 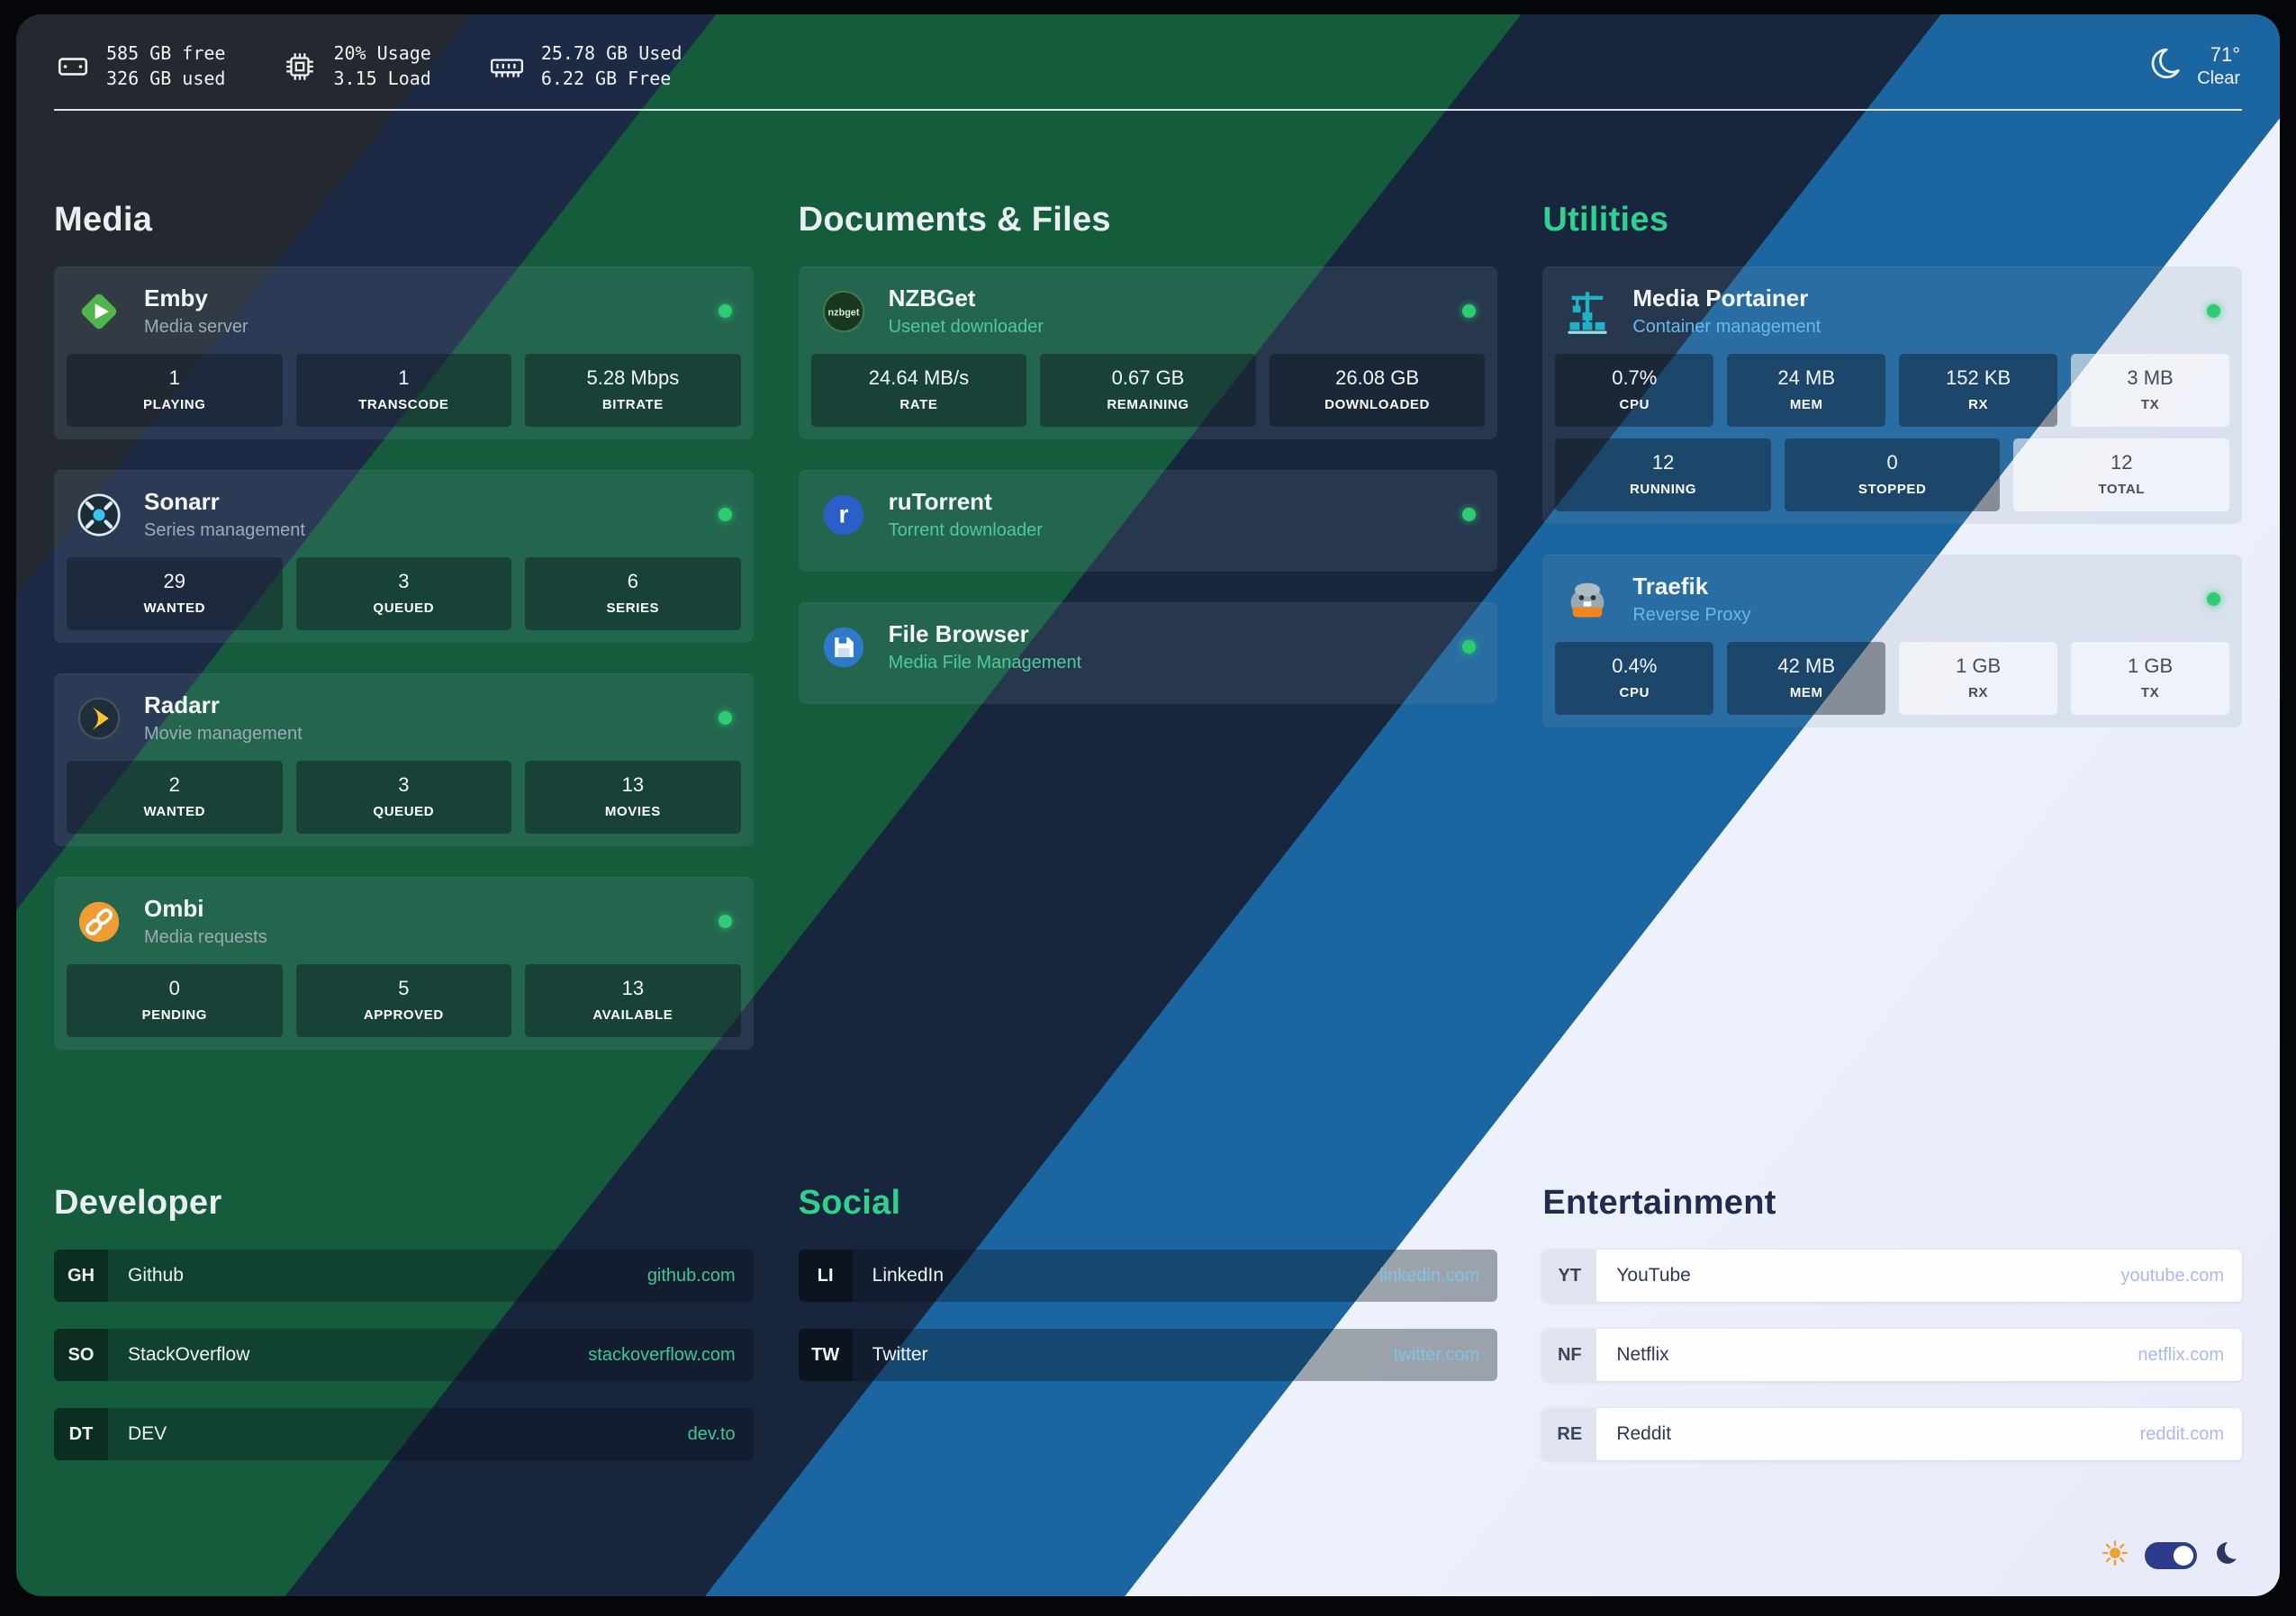 What do you see at coordinates (224, 530) in the screenshot?
I see `app-subtitle: Series management` at bounding box center [224, 530].